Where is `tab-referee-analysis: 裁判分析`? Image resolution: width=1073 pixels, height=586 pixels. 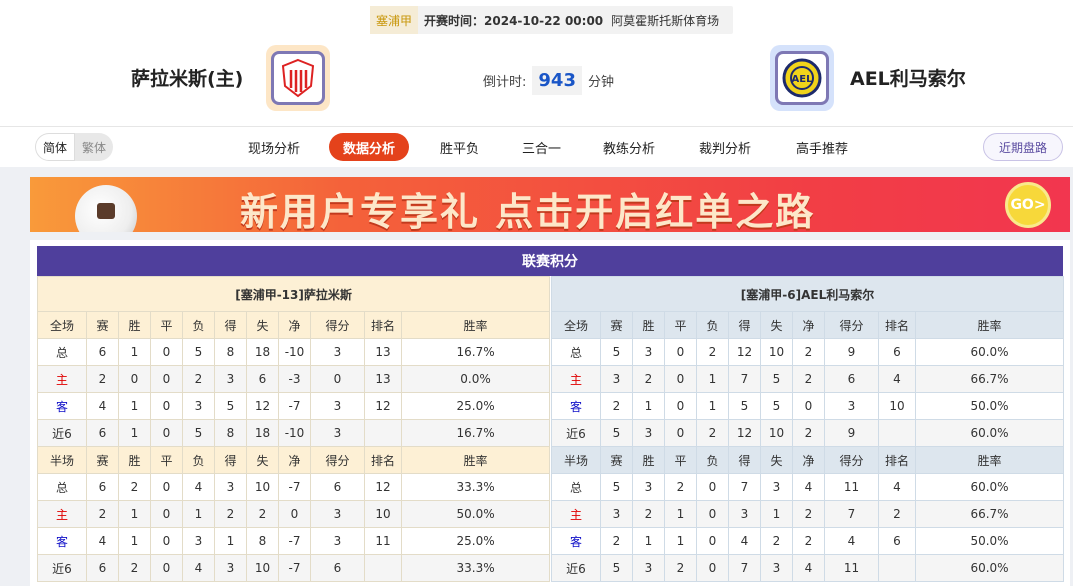
tab-referee-analysis: 裁判分析 is located at coordinates (725, 149).